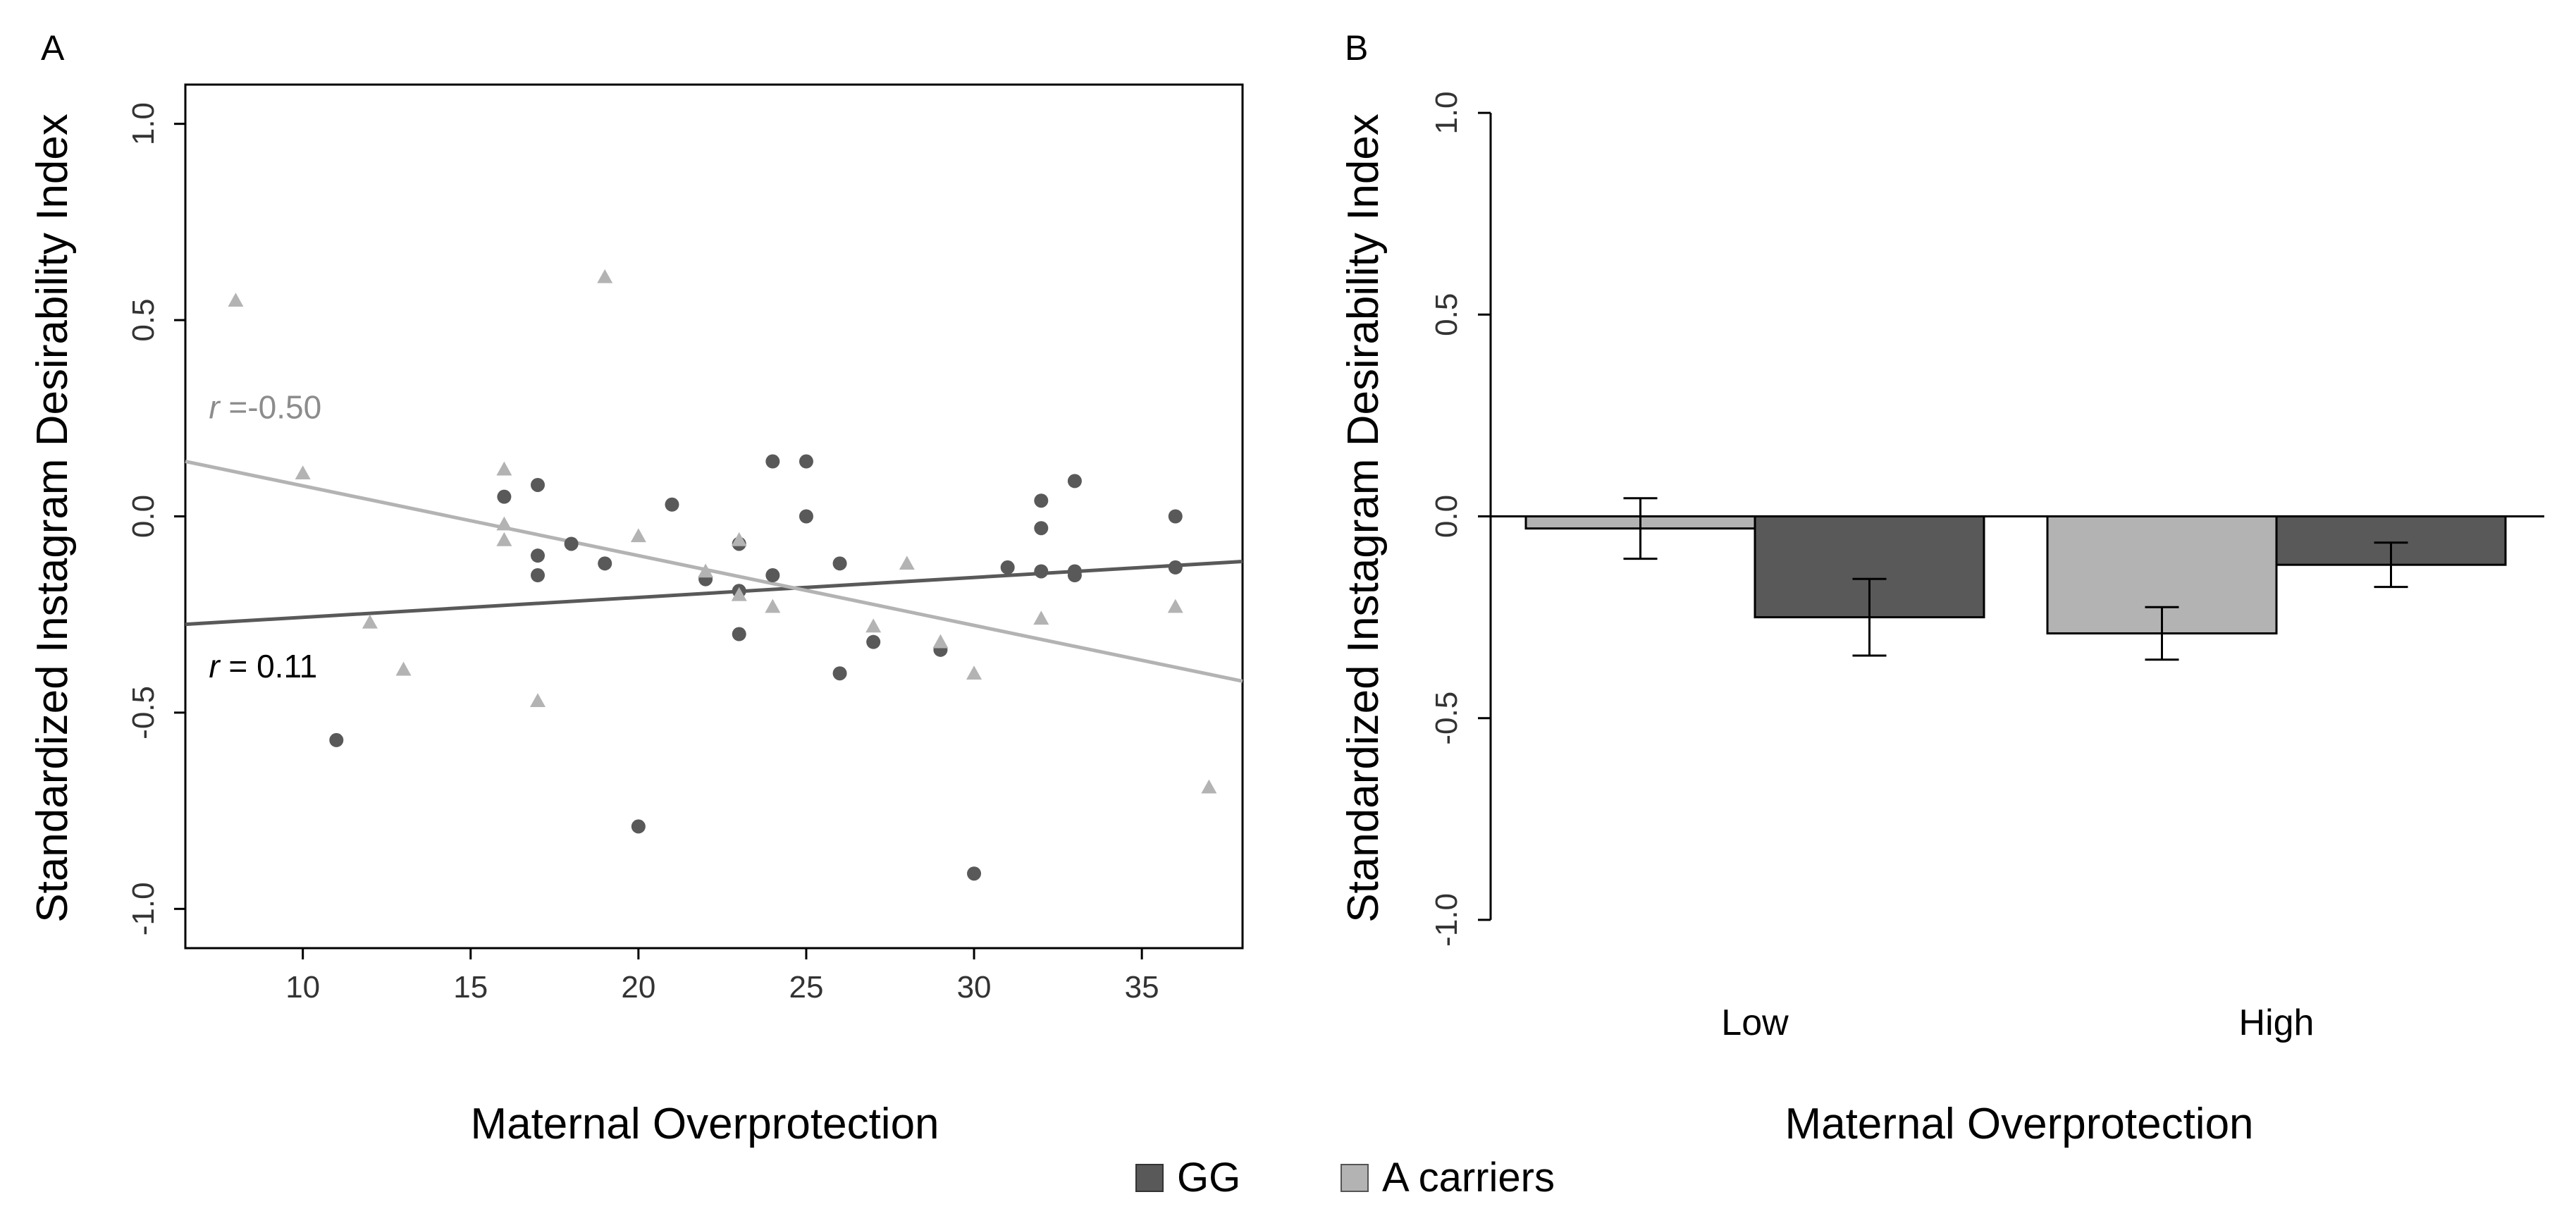 The width and height of the screenshot is (2576, 1228). Describe the element at coordinates (2277, 1022) in the screenshot. I see `category-label-high: High` at that location.